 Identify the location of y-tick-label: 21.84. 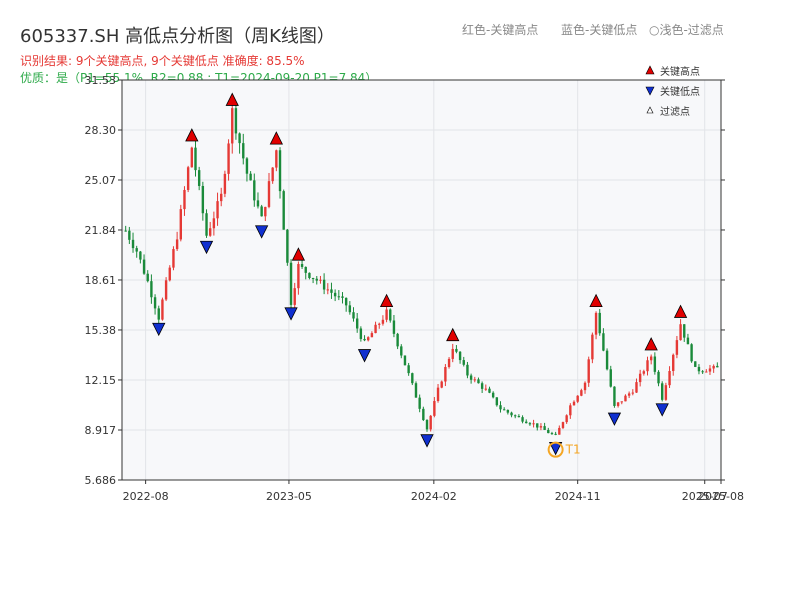
(101, 230).